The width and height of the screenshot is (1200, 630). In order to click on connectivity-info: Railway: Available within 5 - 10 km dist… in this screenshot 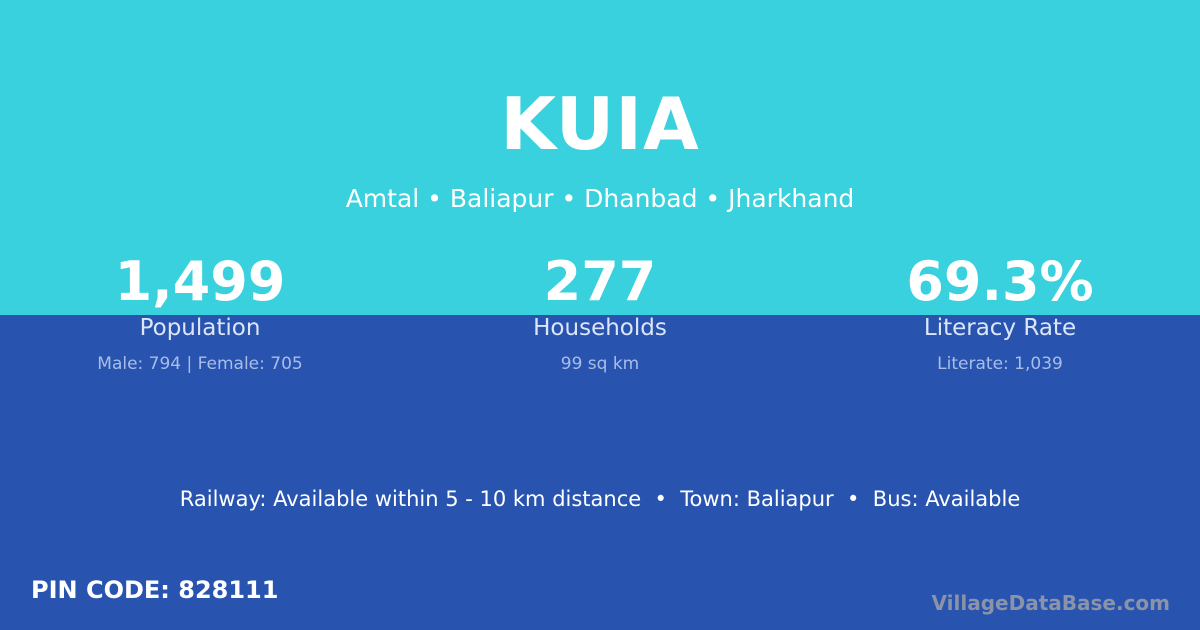, I will do `click(600, 499)`.